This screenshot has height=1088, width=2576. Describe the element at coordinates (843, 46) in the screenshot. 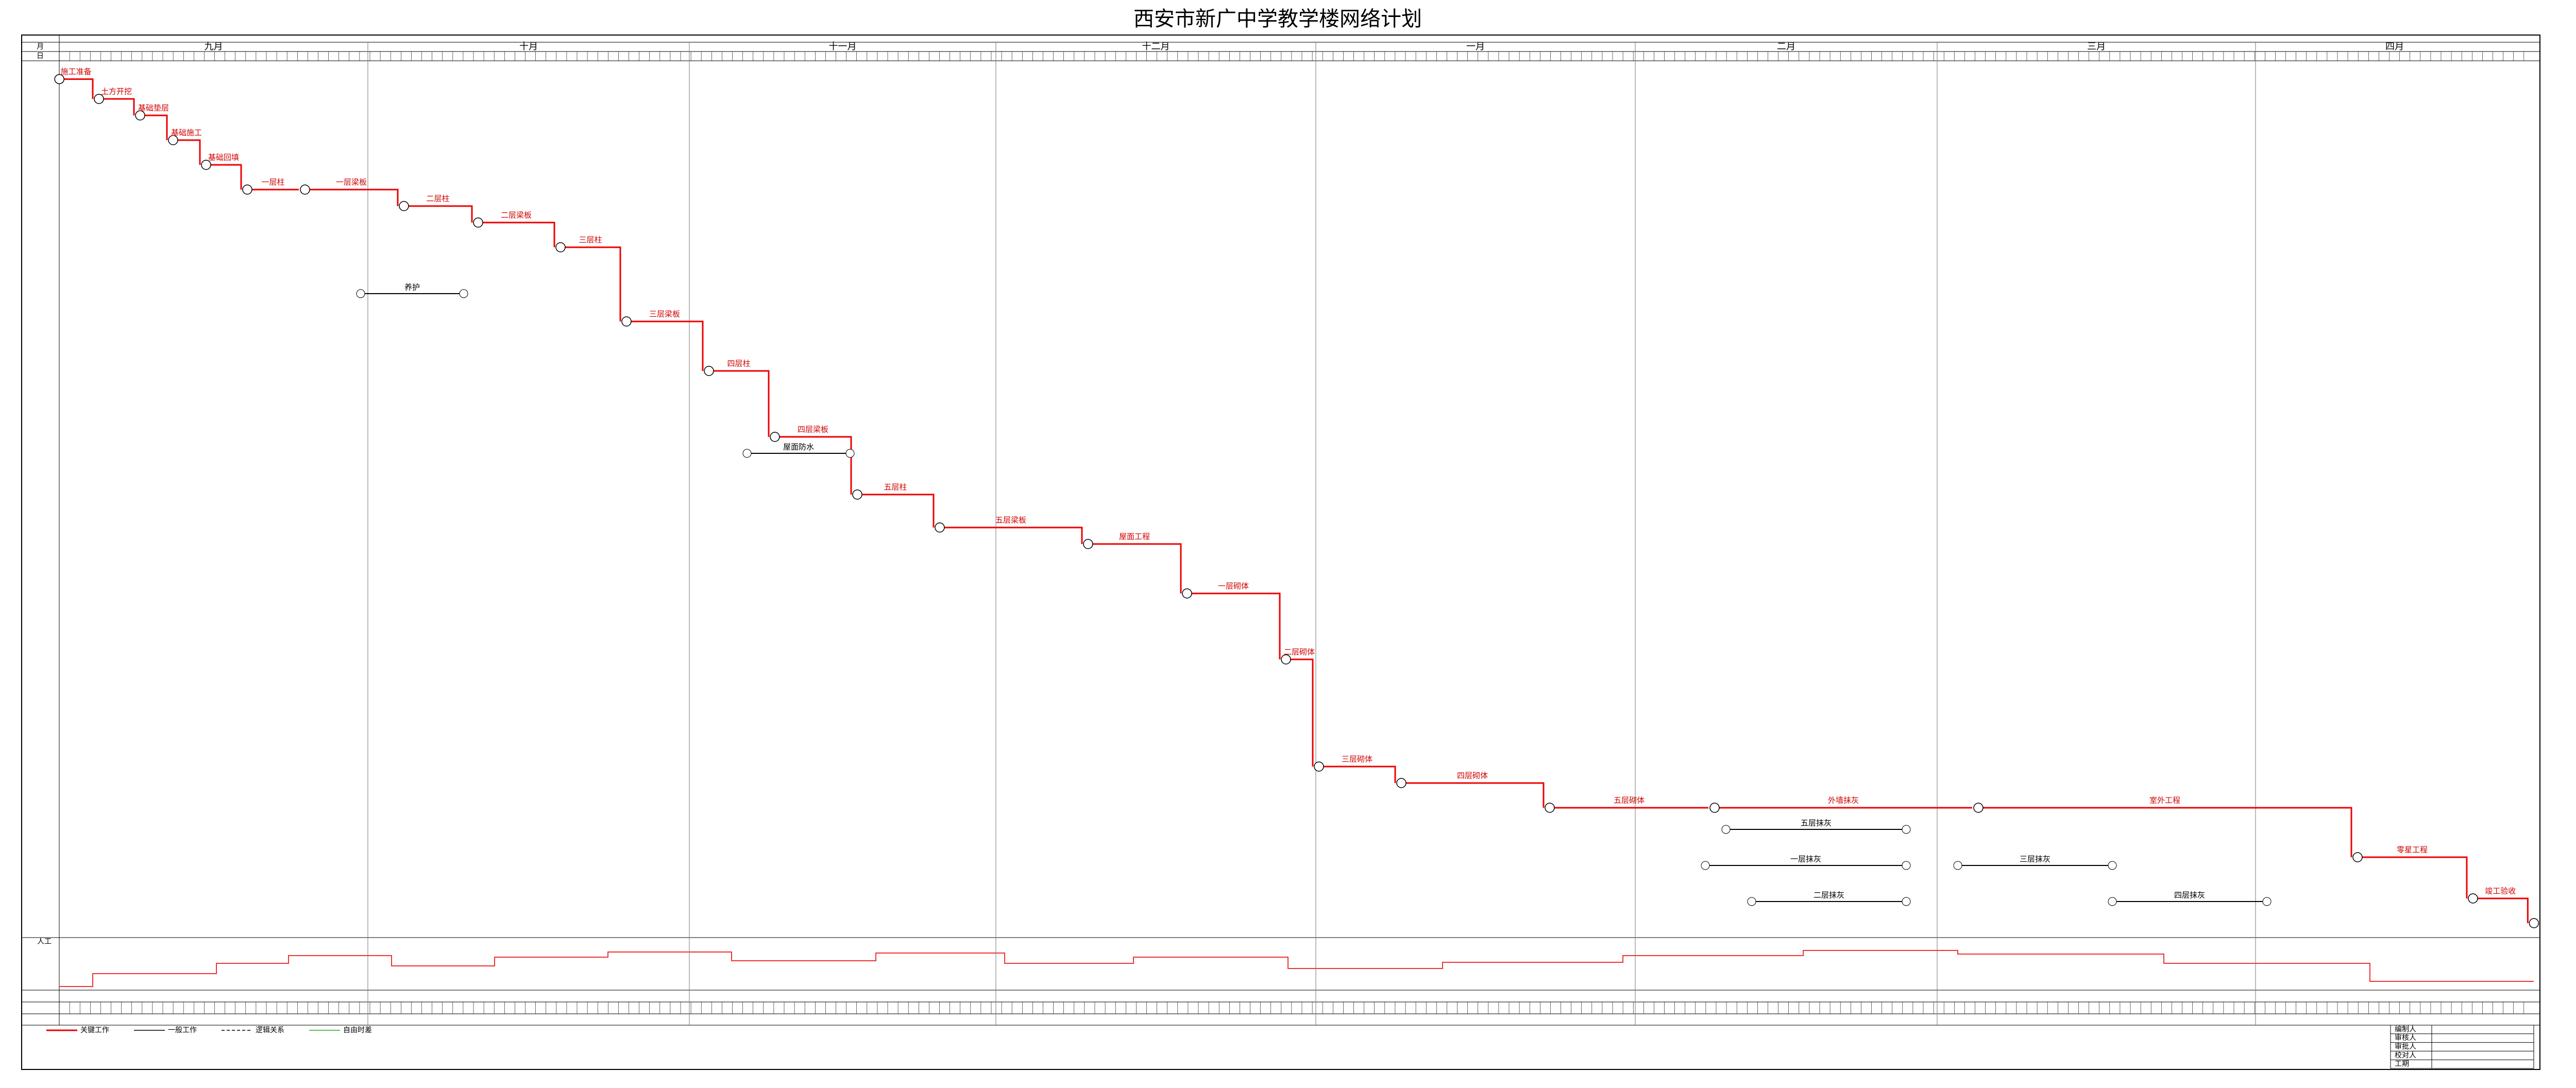

I see `month-label: 十一月` at that location.